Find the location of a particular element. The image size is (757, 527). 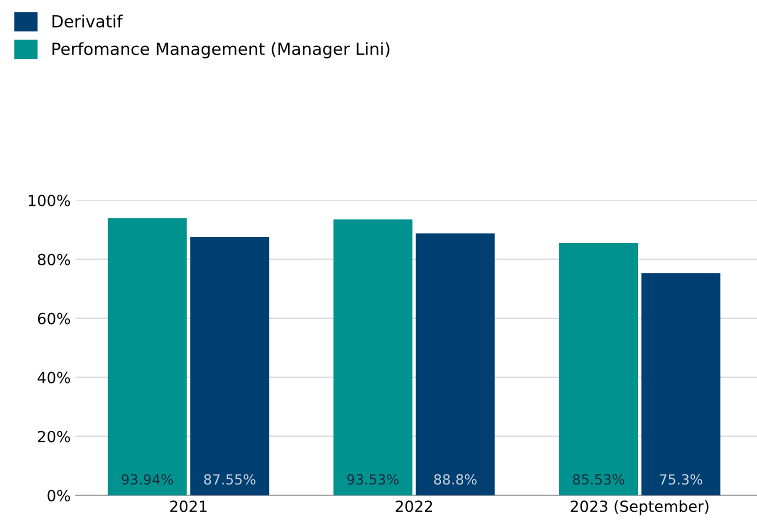

data-label: 87.55% is located at coordinates (230, 479).